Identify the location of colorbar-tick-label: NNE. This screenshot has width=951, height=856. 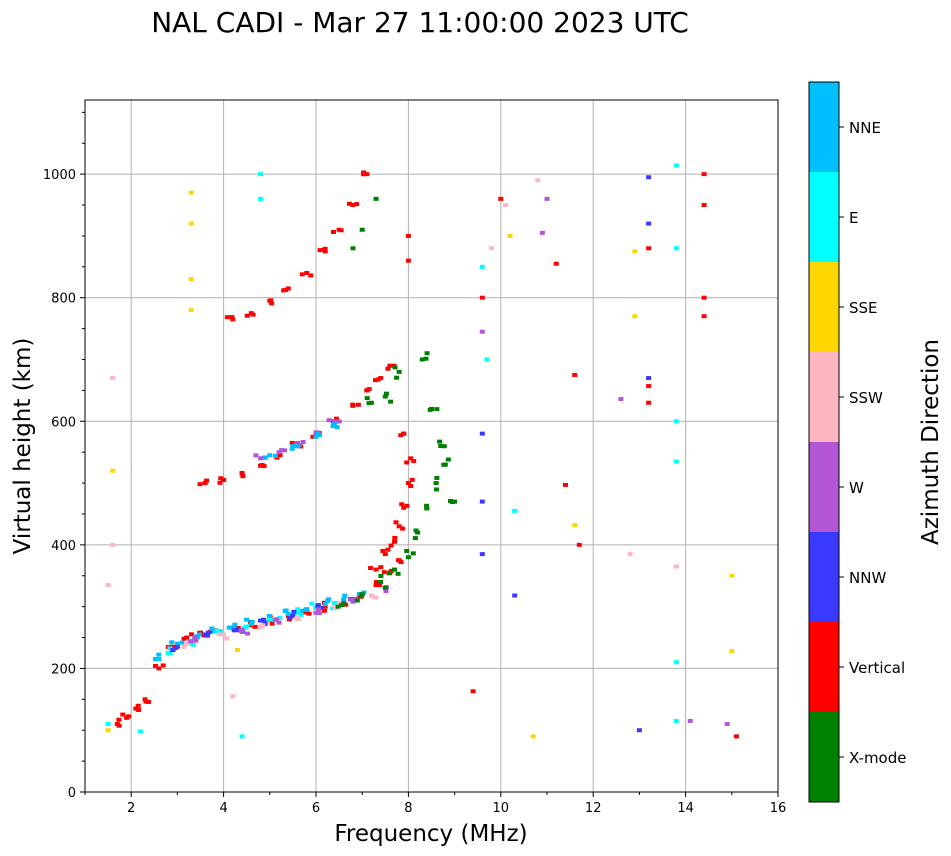
(865, 128).